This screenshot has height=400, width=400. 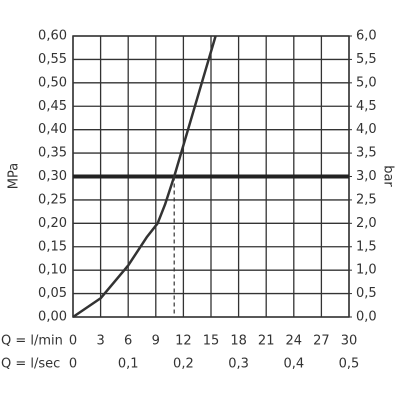 What do you see at coordinates (238, 364) in the screenshot?
I see `x2-tick-label: 0,3` at bounding box center [238, 364].